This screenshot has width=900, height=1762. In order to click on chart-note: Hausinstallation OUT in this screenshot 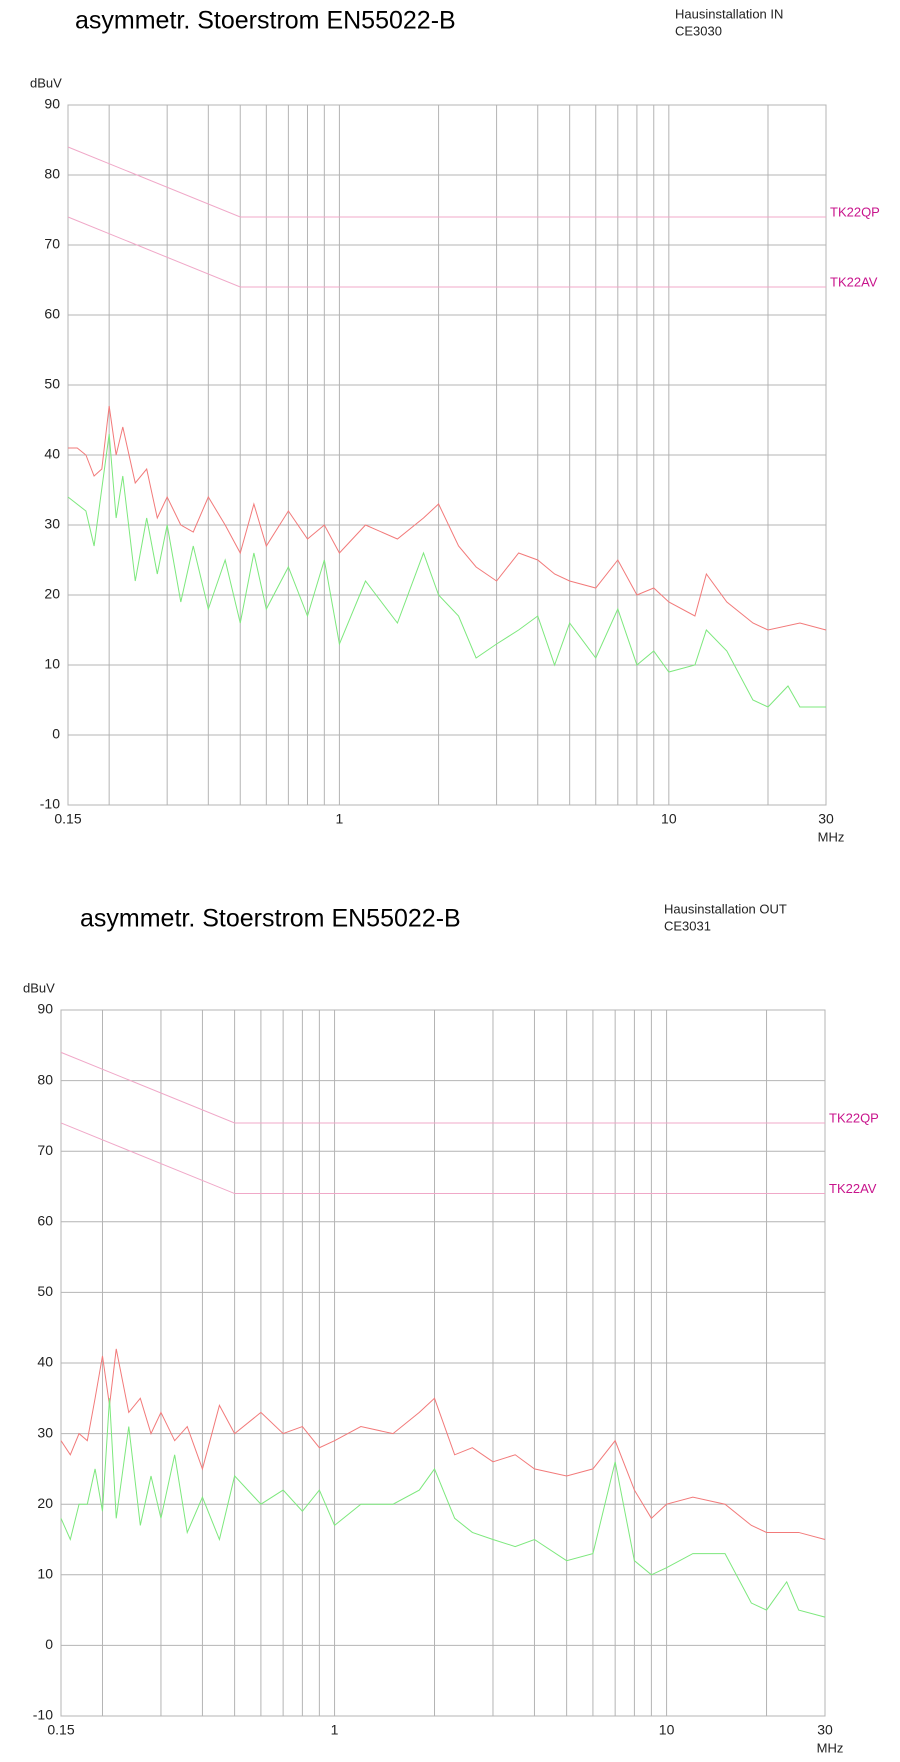, I will do `click(725, 908)`.